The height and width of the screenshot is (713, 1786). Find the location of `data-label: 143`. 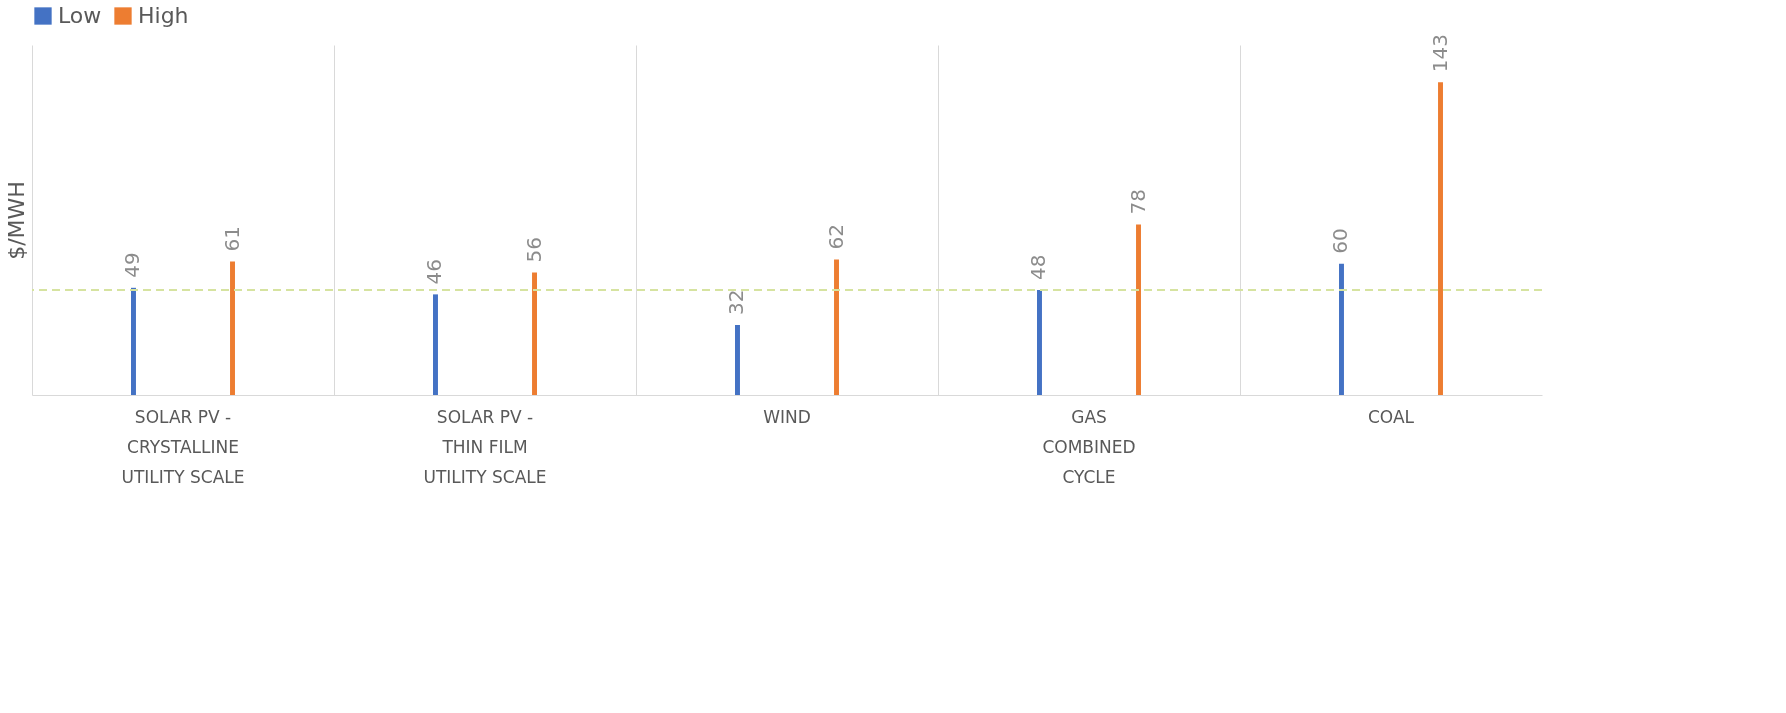

data-label: 143 is located at coordinates (1439, 53).